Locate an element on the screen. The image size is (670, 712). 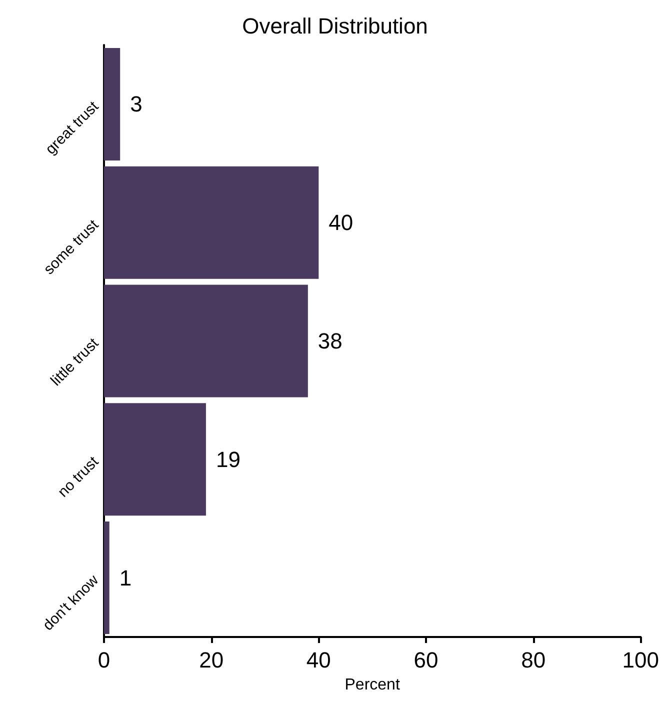
x-tick-label: 100 is located at coordinates (641, 660).